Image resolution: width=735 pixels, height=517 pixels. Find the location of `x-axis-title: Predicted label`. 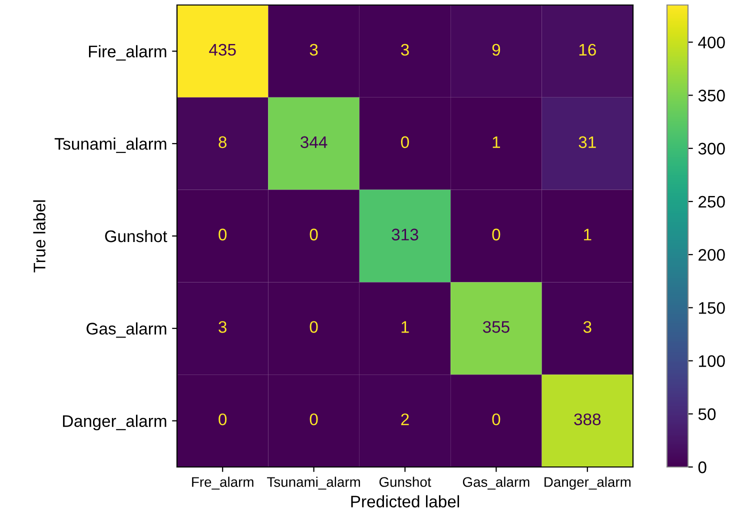

x-axis-title: Predicted label is located at coordinates (405, 501).